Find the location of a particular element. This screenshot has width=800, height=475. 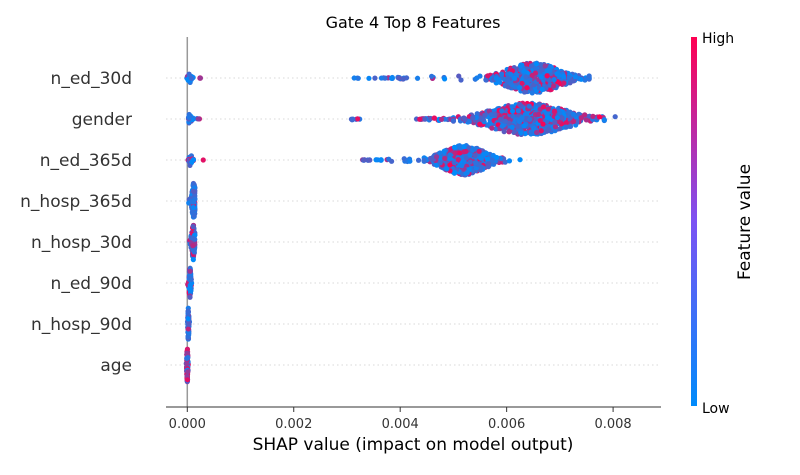

x-tick-label: 0.008 is located at coordinates (612, 424).